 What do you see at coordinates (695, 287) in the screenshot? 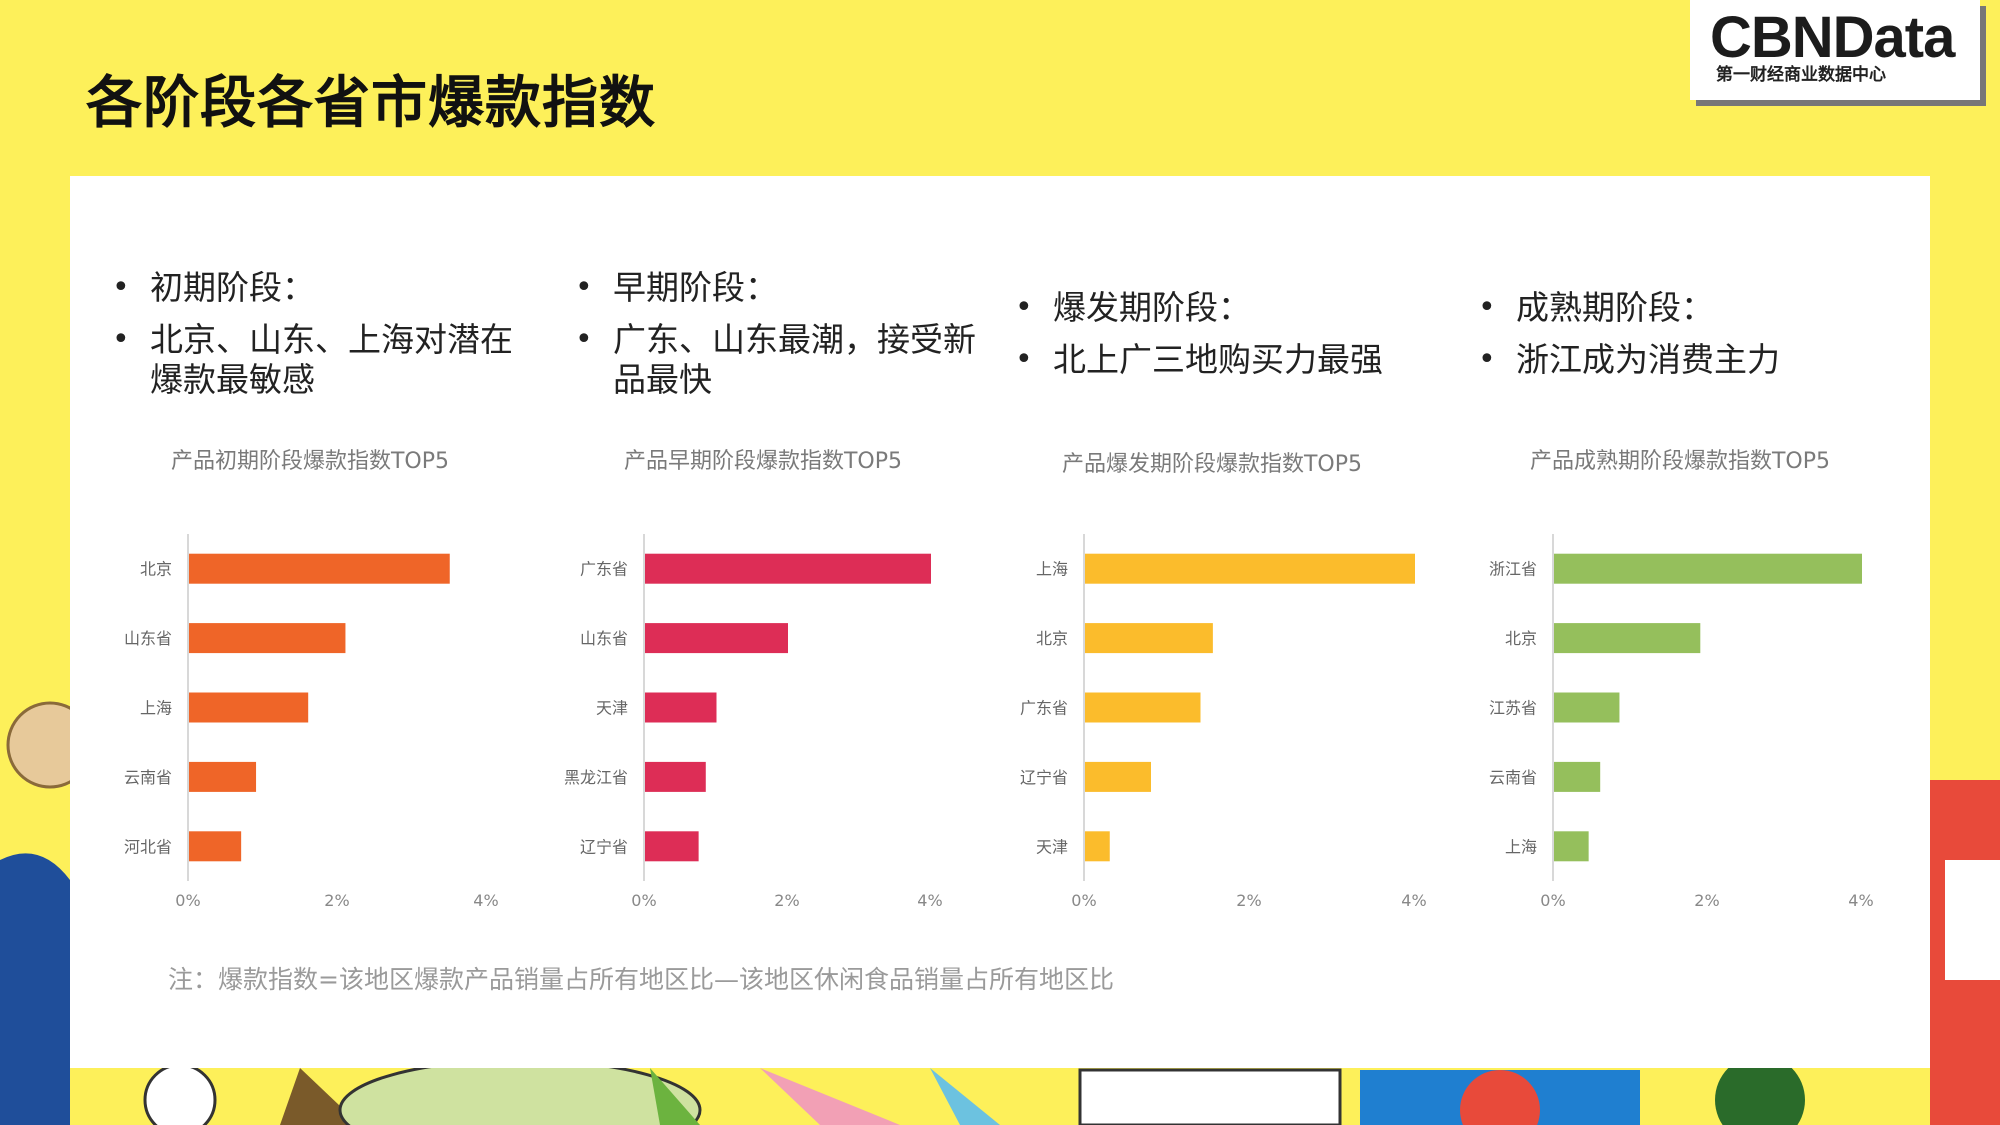
I see `bullet-text: 早期阶段：` at bounding box center [695, 287].